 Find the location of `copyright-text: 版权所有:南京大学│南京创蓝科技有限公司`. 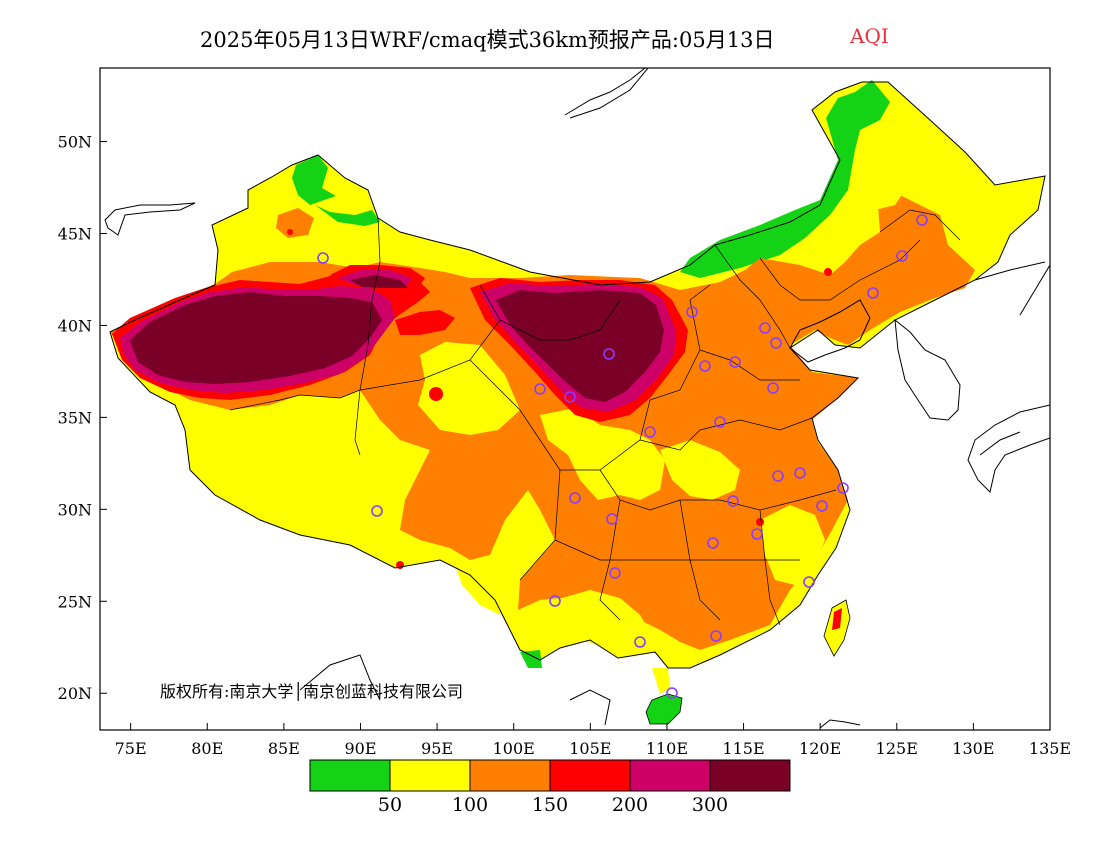

copyright-text: 版权所有:南京大学│南京创蓝科技有限公司 is located at coordinates (311, 691).